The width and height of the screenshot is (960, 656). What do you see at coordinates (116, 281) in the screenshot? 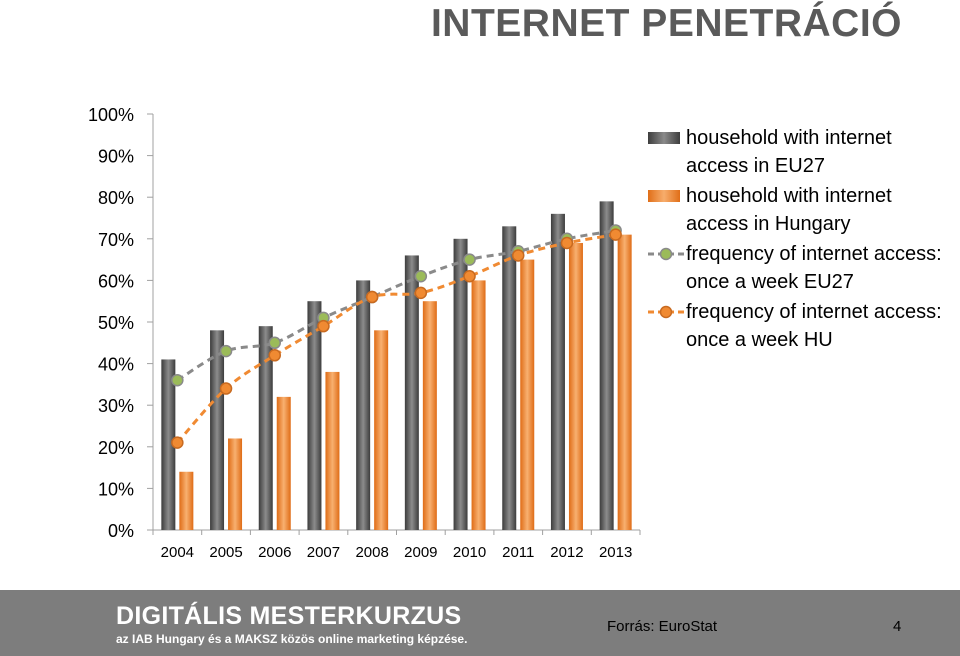
I see `y-tick-label: 60%` at bounding box center [116, 281].